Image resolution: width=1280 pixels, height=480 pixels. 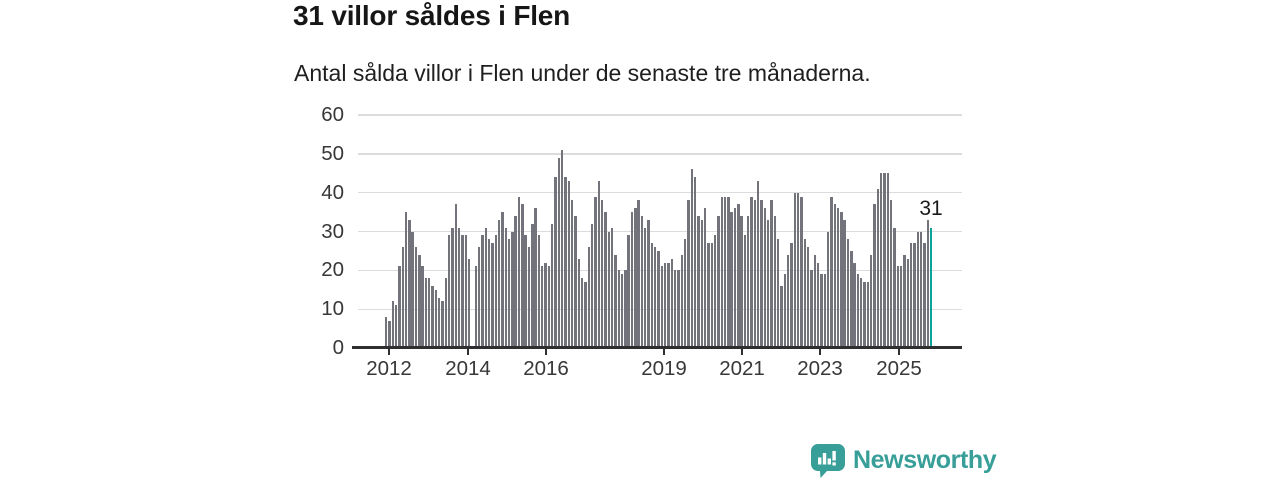 What do you see at coordinates (332, 231) in the screenshot?
I see `y-axis-label: 30` at bounding box center [332, 231].